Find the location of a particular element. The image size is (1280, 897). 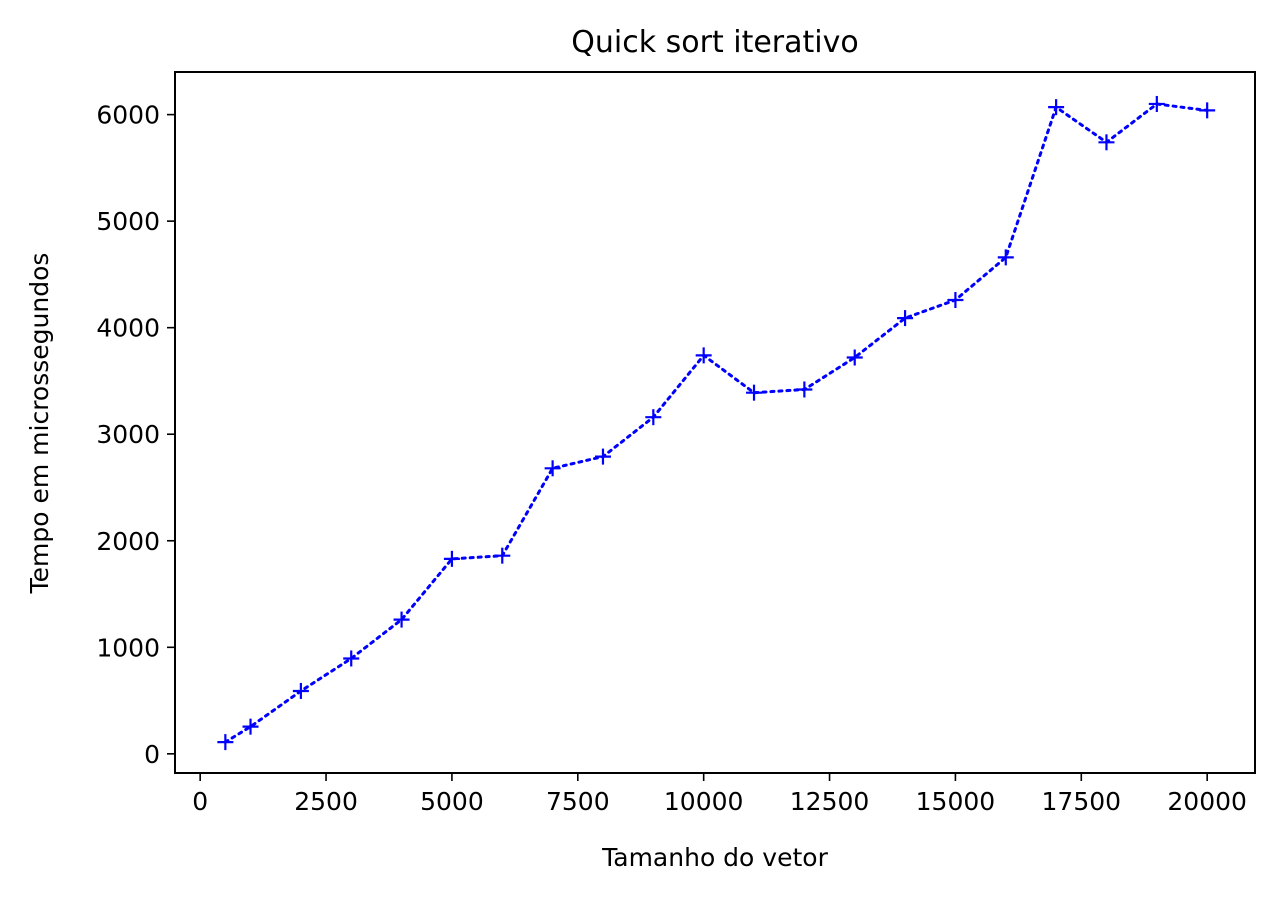

x-tick-label: 0 is located at coordinates (200, 801).